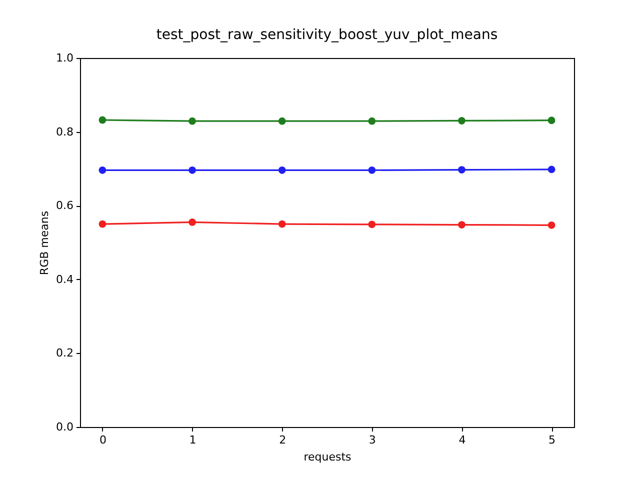  I want to click on x-axis-title: requests, so click(328, 457).